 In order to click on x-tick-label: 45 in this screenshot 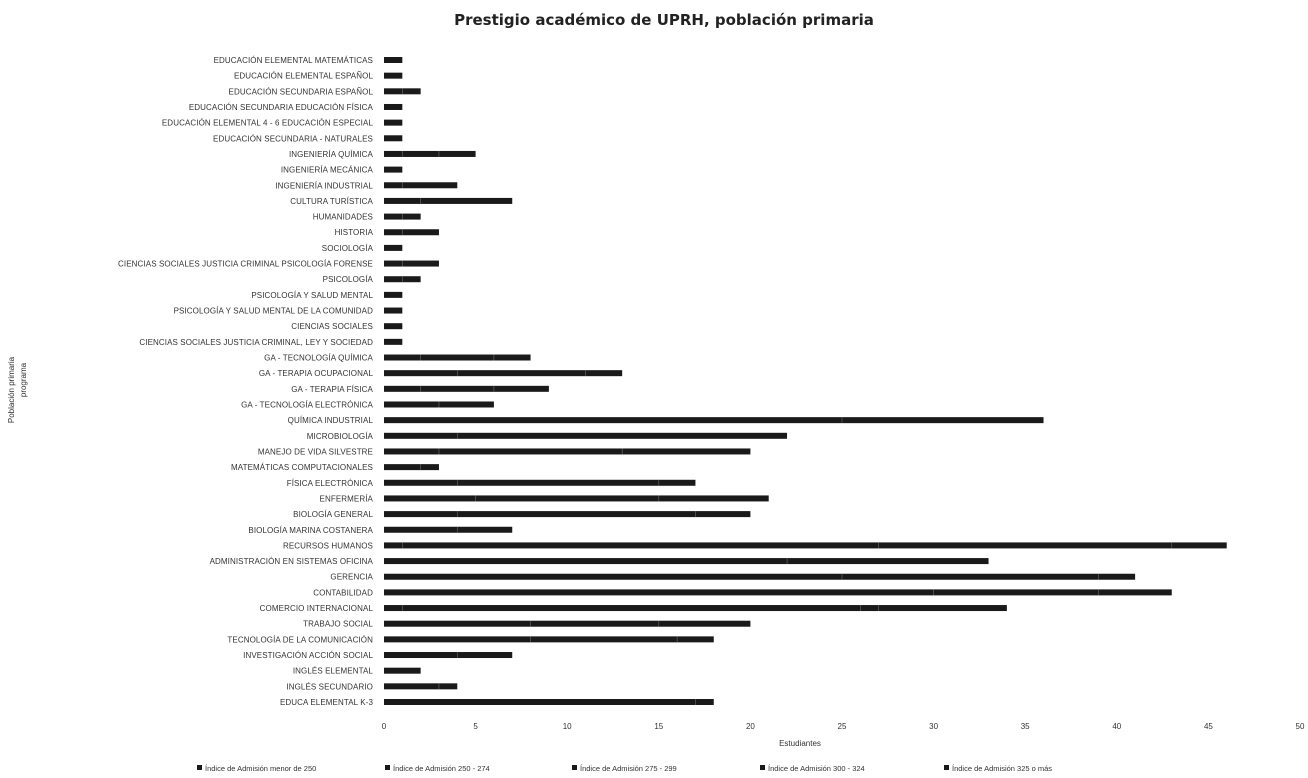, I will do `click(1208, 726)`.